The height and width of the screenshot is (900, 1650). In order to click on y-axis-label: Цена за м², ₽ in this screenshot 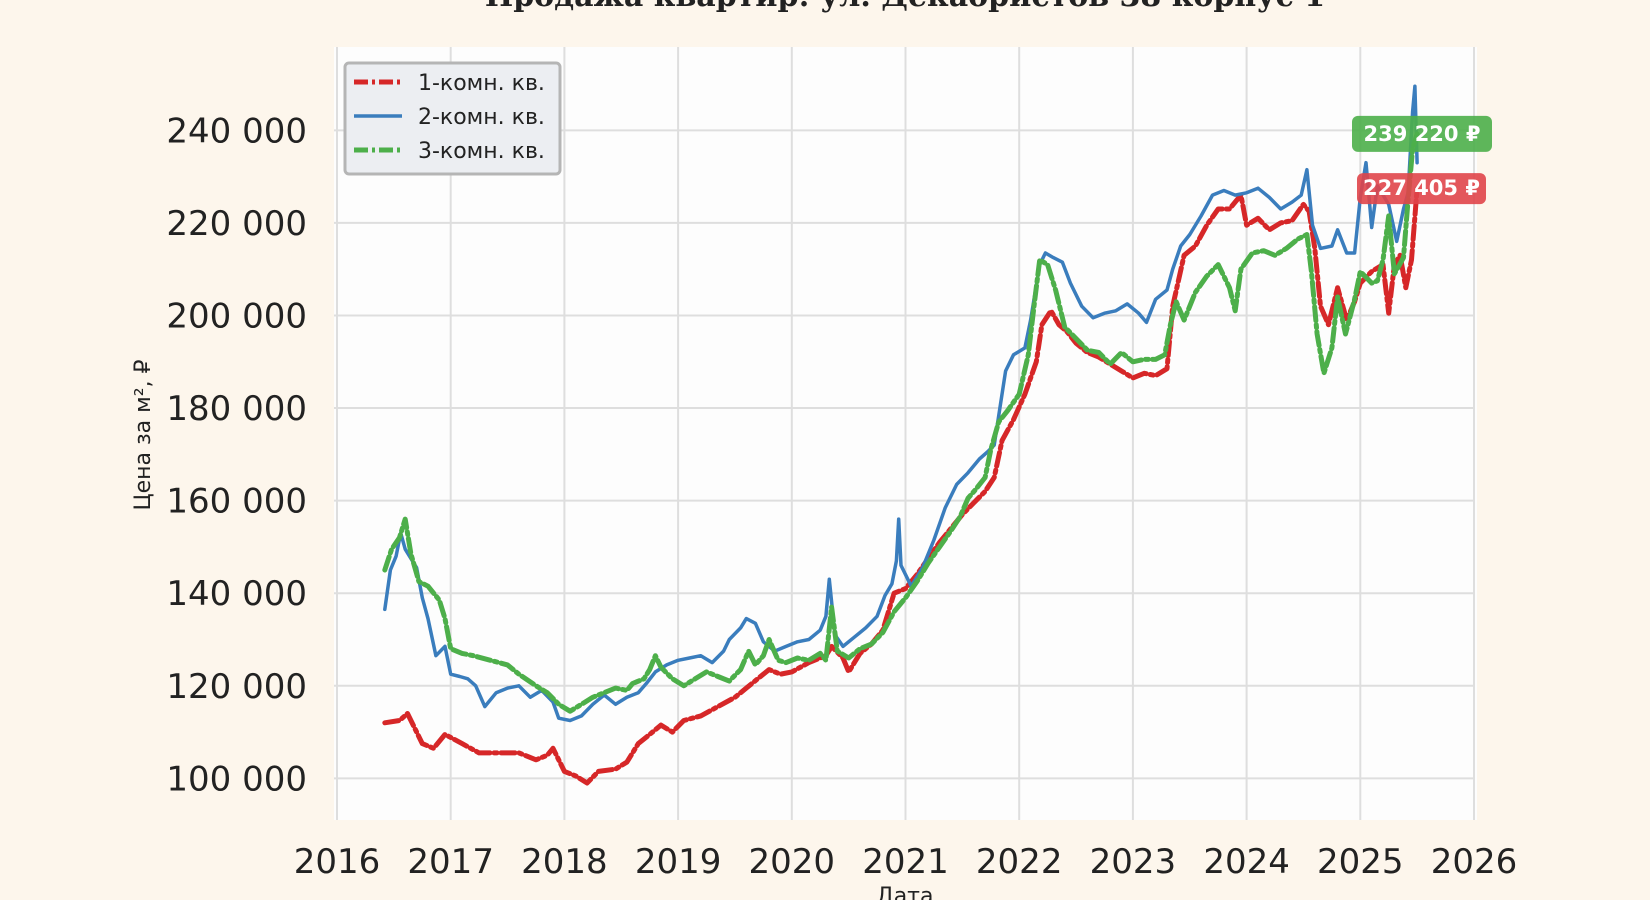, I will do `click(143, 434)`.